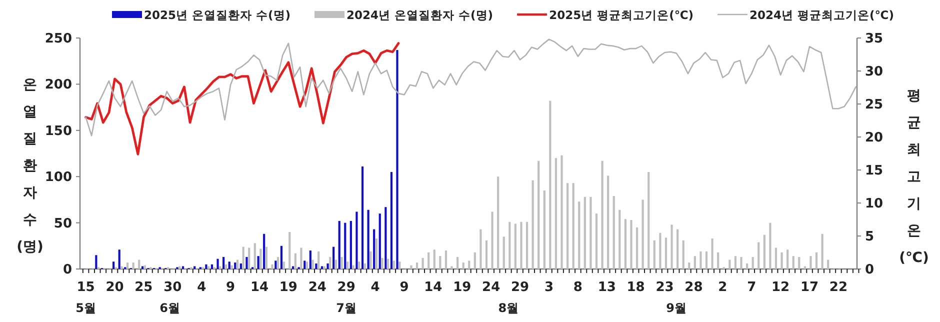  What do you see at coordinates (404, 287) in the screenshot?
I see `x-tick-label: 9` at bounding box center [404, 287].